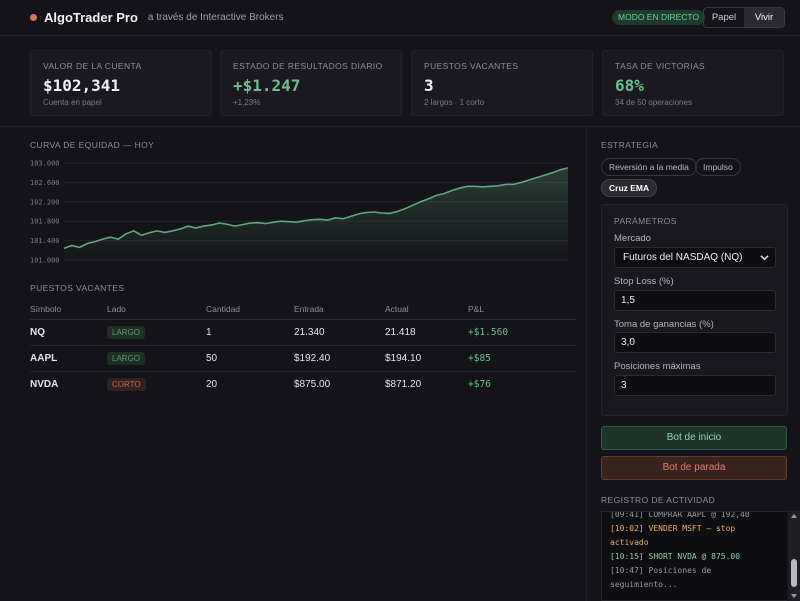  Describe the element at coordinates (660, 66) in the screenshot. I see `stat-label: TASA DE VICTORIAS` at that location.